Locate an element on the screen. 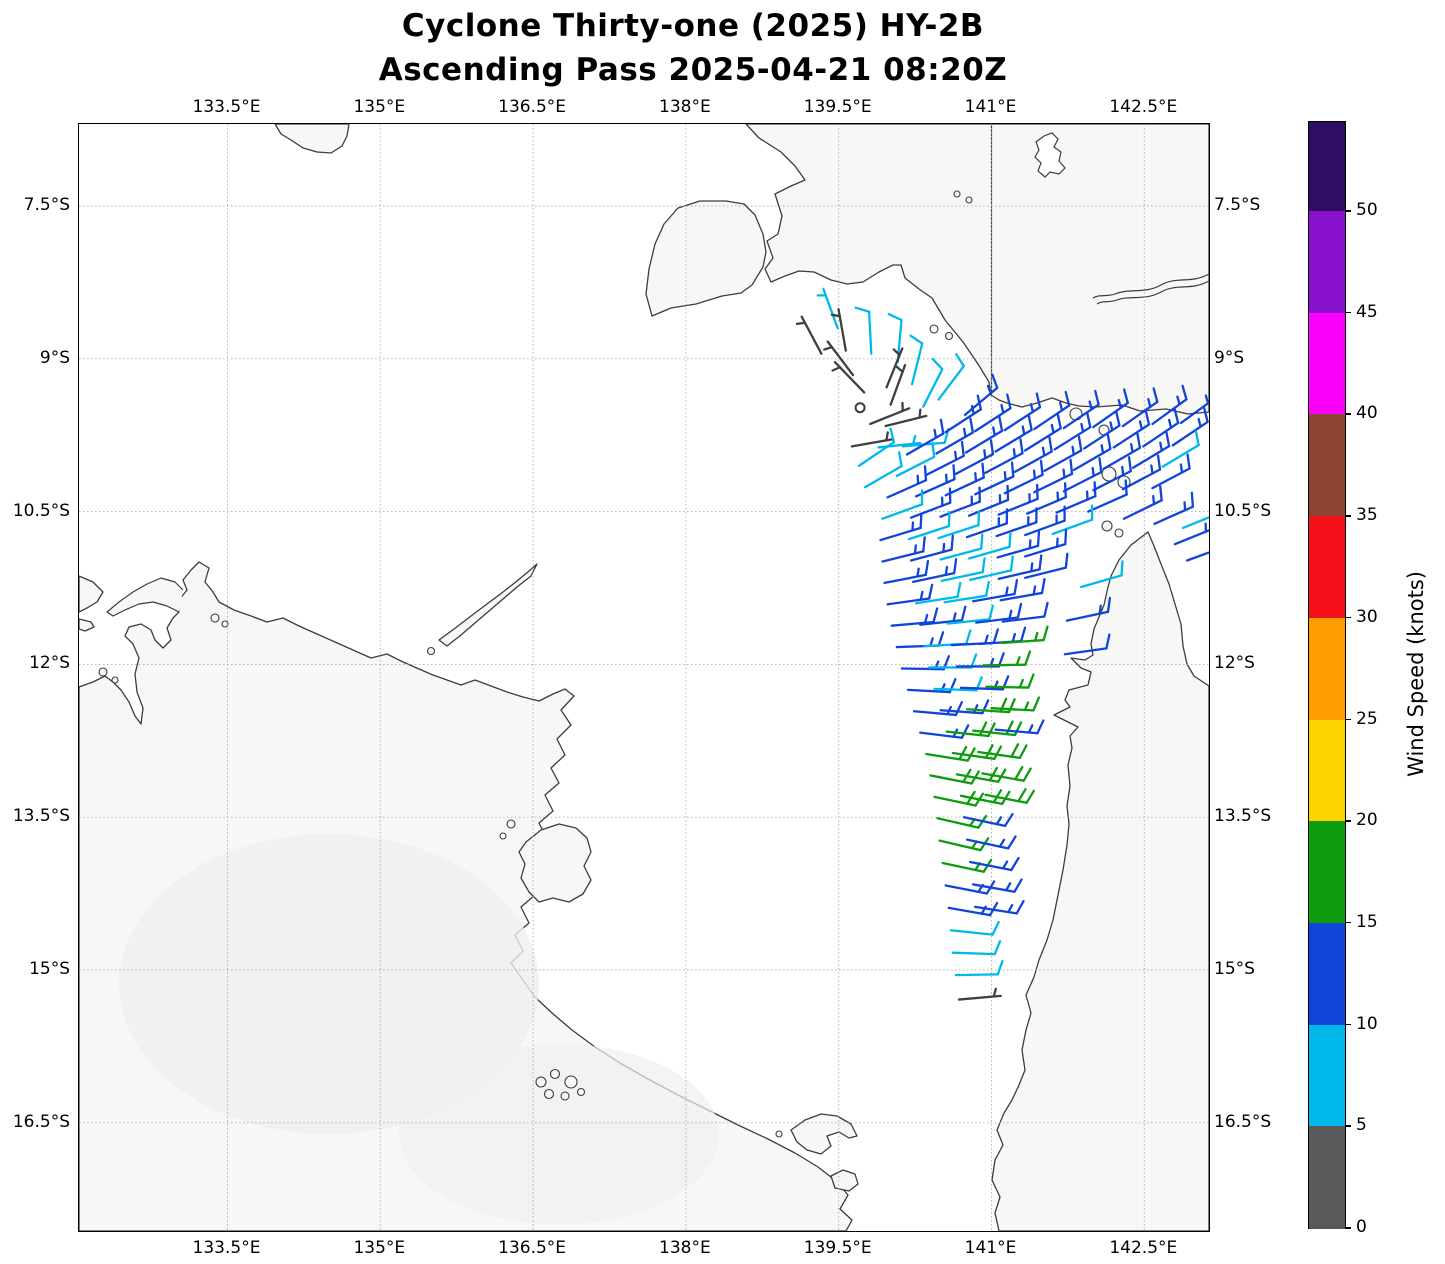 This screenshot has height=1264, width=1445. lon-tick-label-top: 141°E is located at coordinates (990, 107).